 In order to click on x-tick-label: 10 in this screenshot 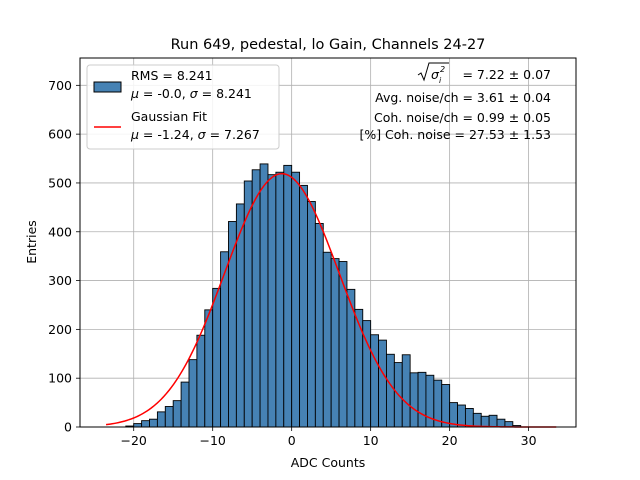, I will do `click(371, 440)`.